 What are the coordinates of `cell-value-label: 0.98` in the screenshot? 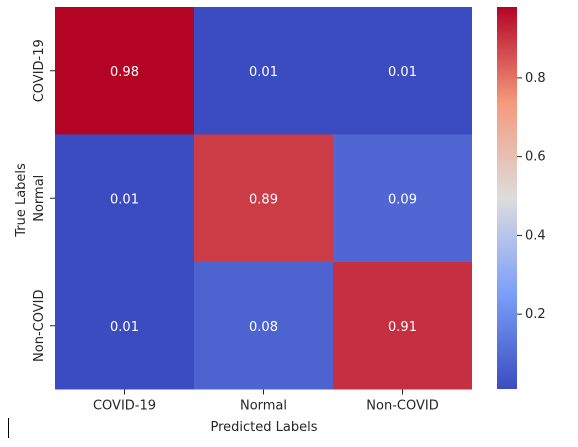 It's located at (124, 72).